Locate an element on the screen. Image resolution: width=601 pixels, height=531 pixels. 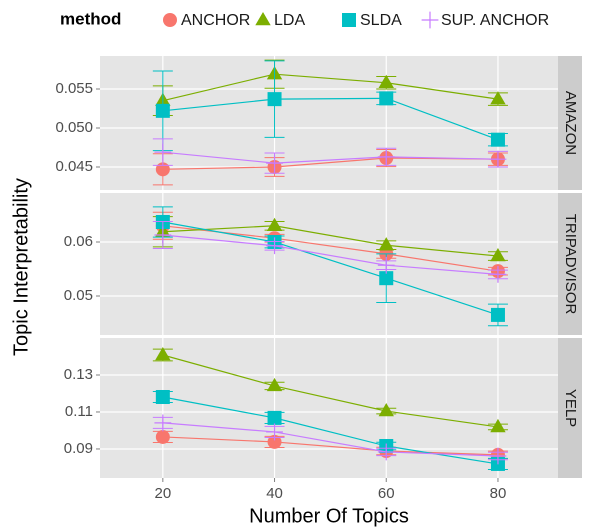
x-tick-label: 40 is located at coordinates (274, 493).